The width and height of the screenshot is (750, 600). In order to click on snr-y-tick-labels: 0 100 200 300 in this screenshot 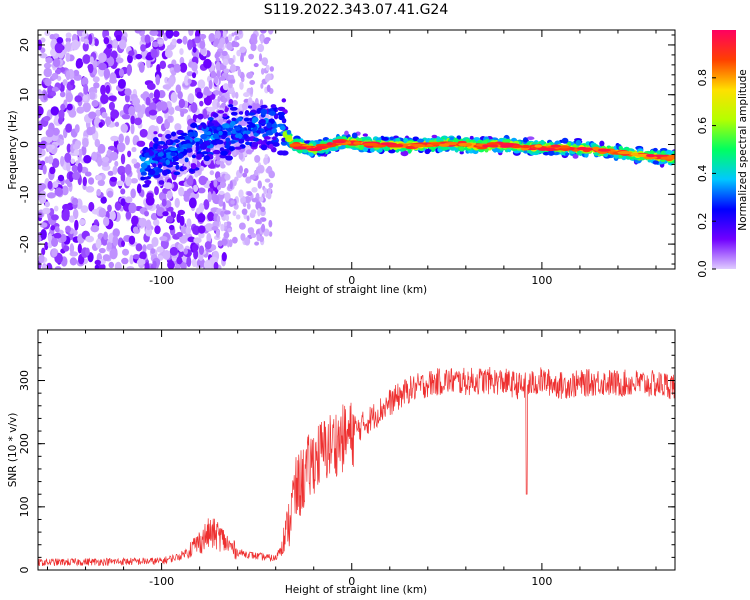, I will do `click(24, 471)`.